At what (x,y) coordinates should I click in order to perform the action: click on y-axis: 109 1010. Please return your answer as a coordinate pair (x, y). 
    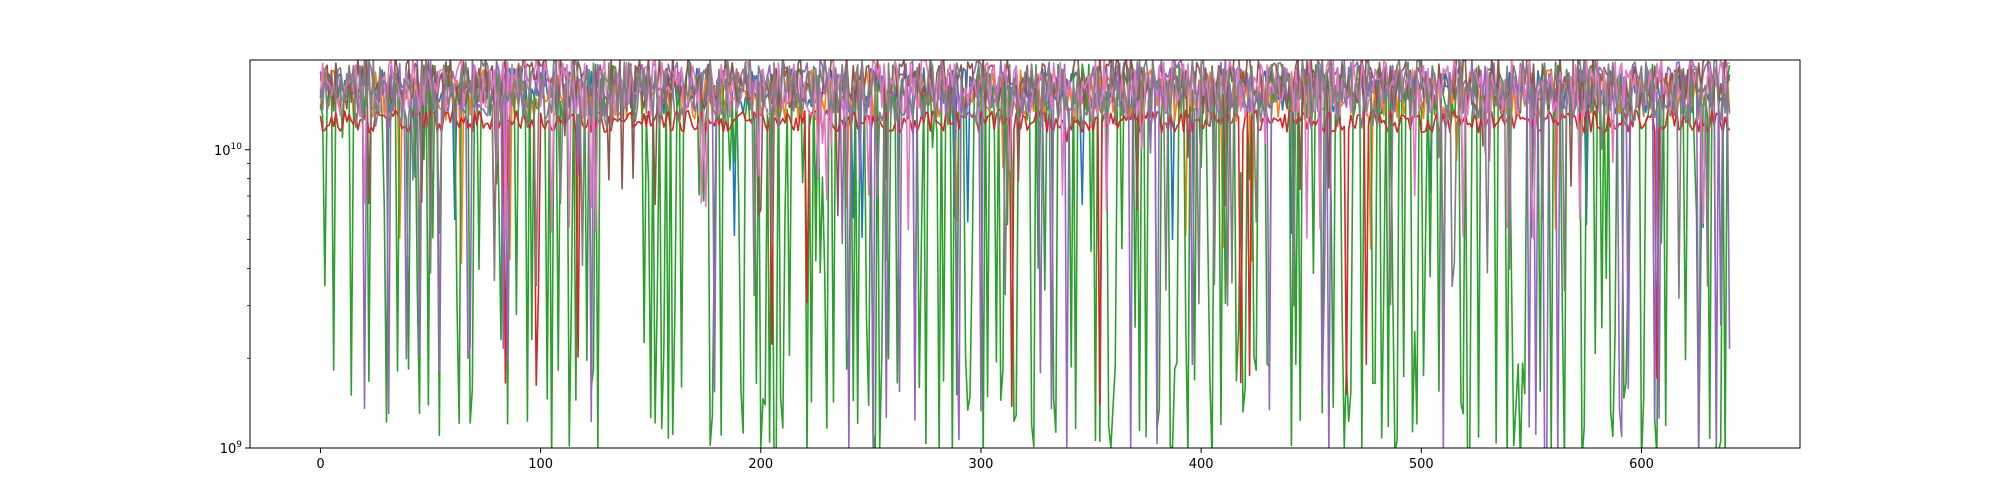
    Looking at the image, I should click on (232, 299).